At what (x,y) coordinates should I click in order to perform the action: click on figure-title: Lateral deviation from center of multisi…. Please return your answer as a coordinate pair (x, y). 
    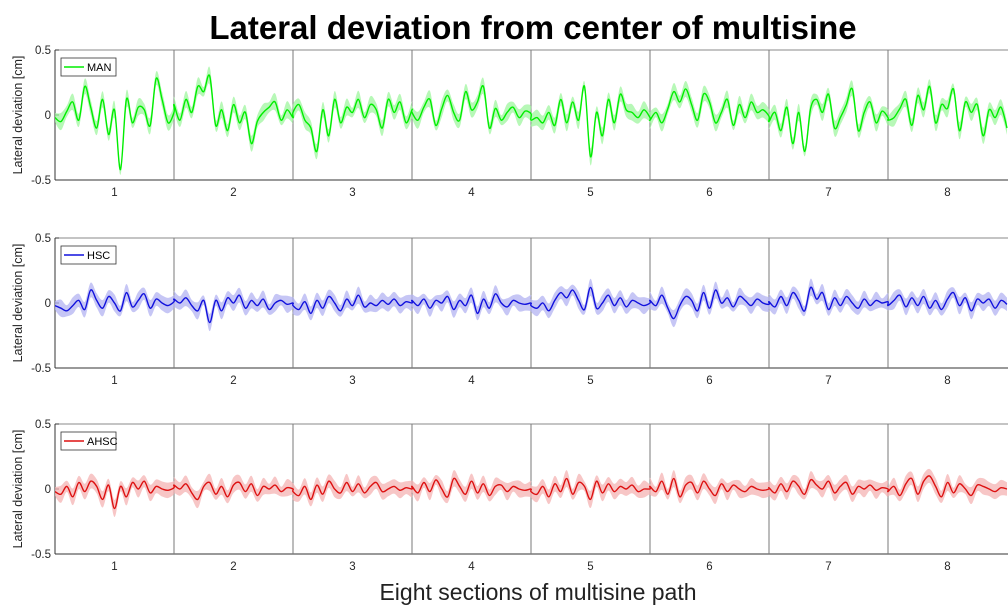
    Looking at the image, I should click on (532, 27).